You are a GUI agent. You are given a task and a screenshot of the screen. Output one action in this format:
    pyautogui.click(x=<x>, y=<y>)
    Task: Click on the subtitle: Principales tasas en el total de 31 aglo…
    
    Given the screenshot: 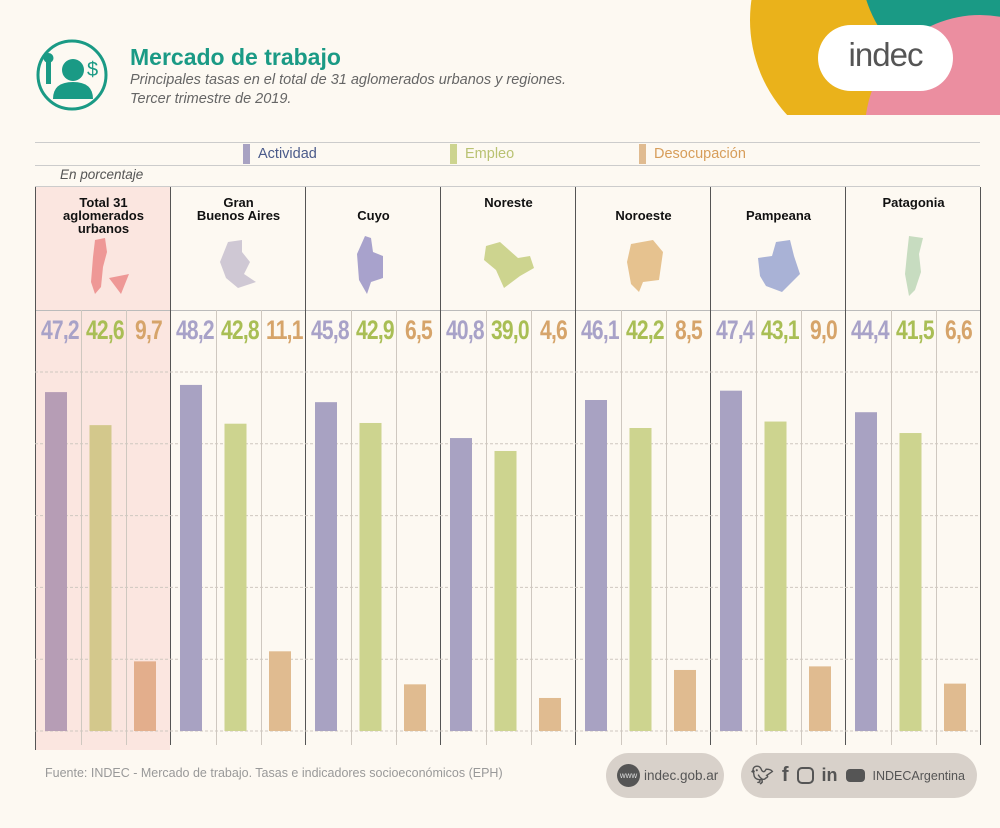 What is the action you would take?
    pyautogui.click(x=348, y=80)
    